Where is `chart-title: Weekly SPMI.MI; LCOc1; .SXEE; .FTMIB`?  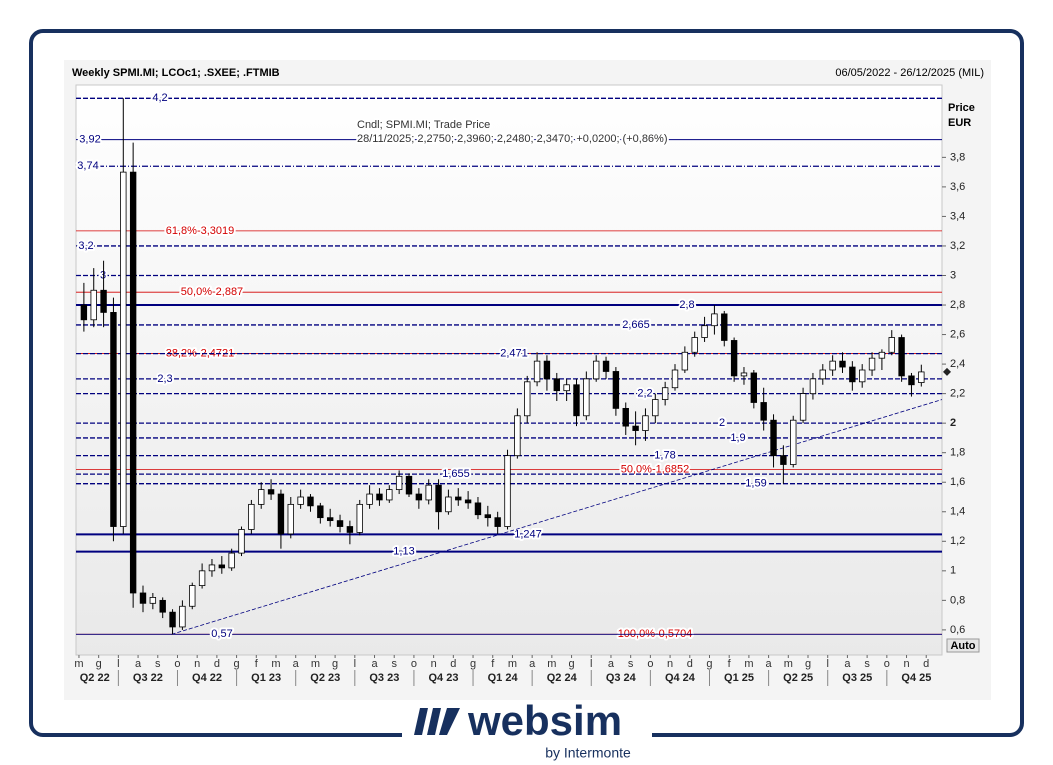
chart-title: Weekly SPMI.MI; LCOc1; .SXEE; .FTMIB is located at coordinates (176, 73).